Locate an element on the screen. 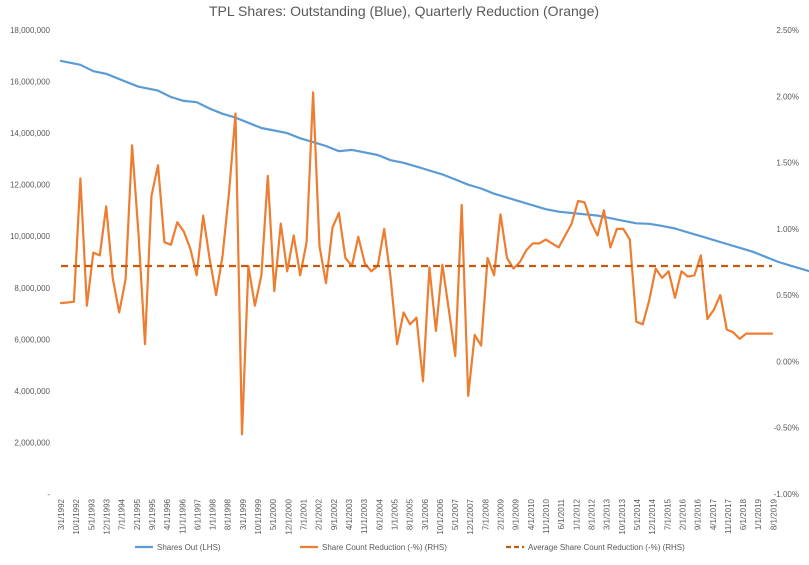 Image resolution: width=809 pixels, height=565 pixels. x-tick-label: 6/1/1997 is located at coordinates (197, 514).